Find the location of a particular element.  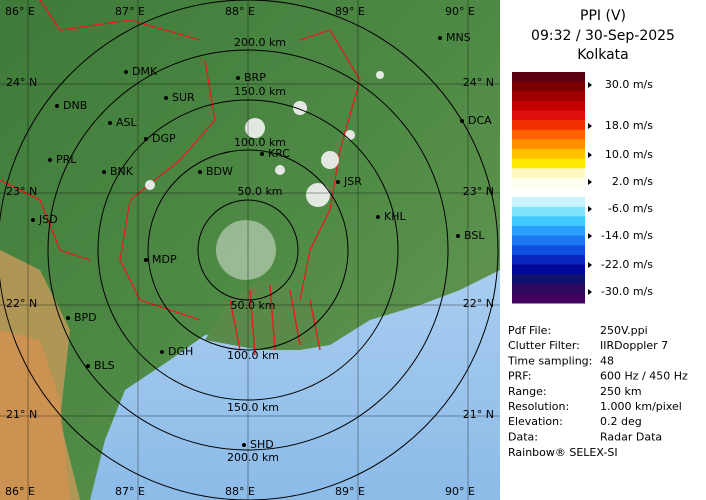

highland is located at coordinates (35, 415).